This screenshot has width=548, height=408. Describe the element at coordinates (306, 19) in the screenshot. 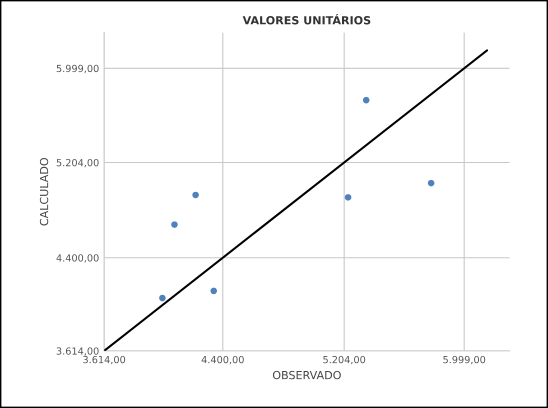

I see `chart-title: VALORES UNITÁRIOS` at that location.